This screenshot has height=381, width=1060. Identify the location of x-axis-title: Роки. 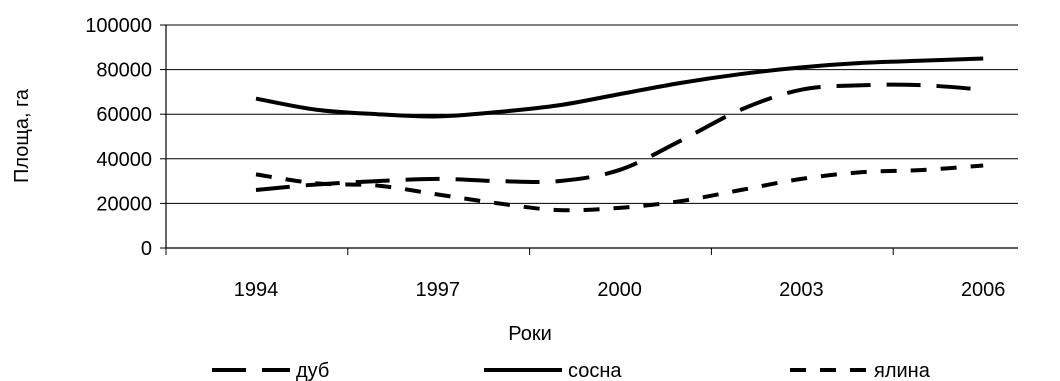
(530, 334).